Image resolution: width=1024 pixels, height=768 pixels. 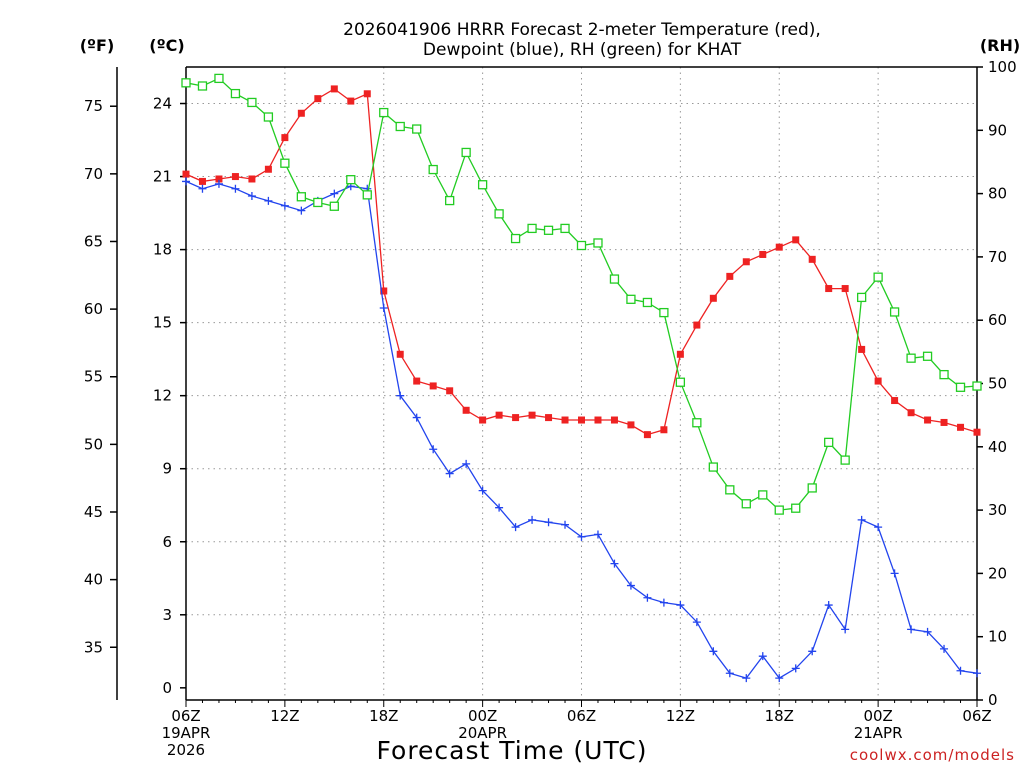 What do you see at coordinates (582, 50) in the screenshot?
I see `chart-title-line-2: Dewpoint (blue), RH (green) for KHAT` at bounding box center [582, 50].